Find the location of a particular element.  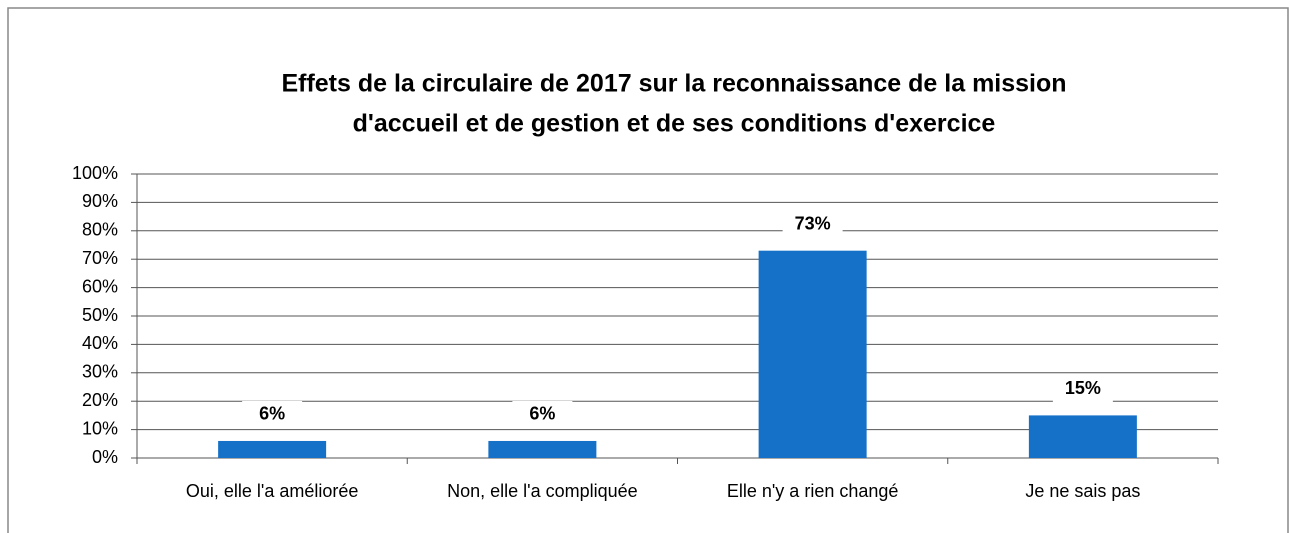

y-tick-label: 80% is located at coordinates (100, 230).